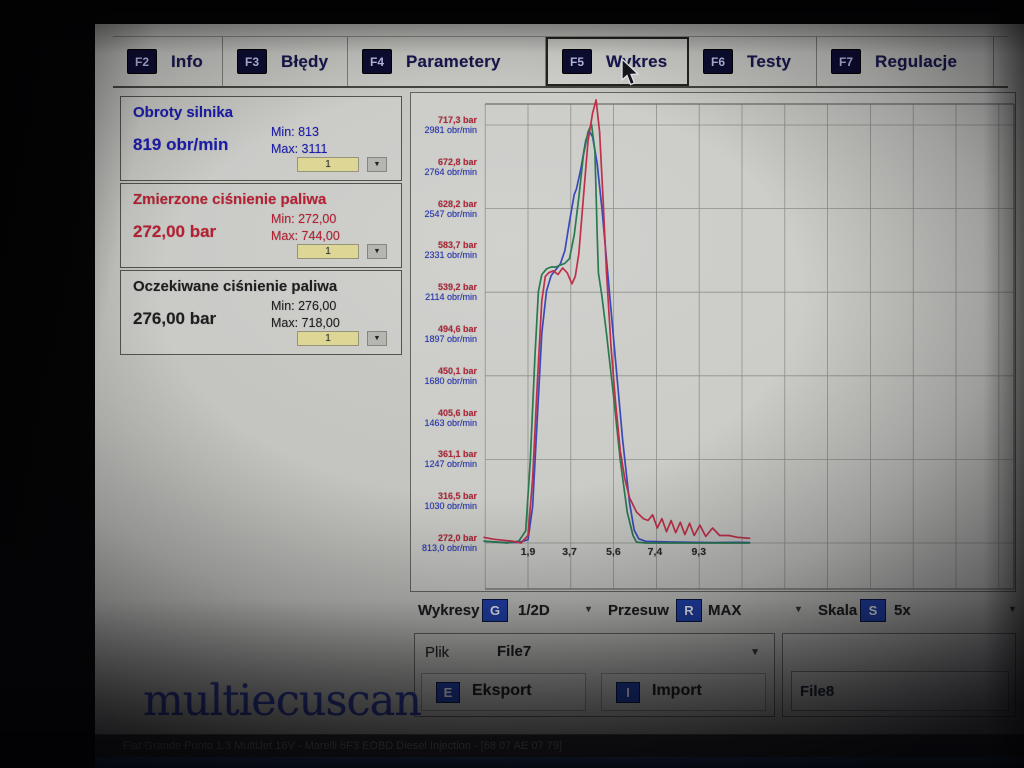  Describe the element at coordinates (718, 61) in the screenshot. I see `f6-key-badge: F6` at that location.